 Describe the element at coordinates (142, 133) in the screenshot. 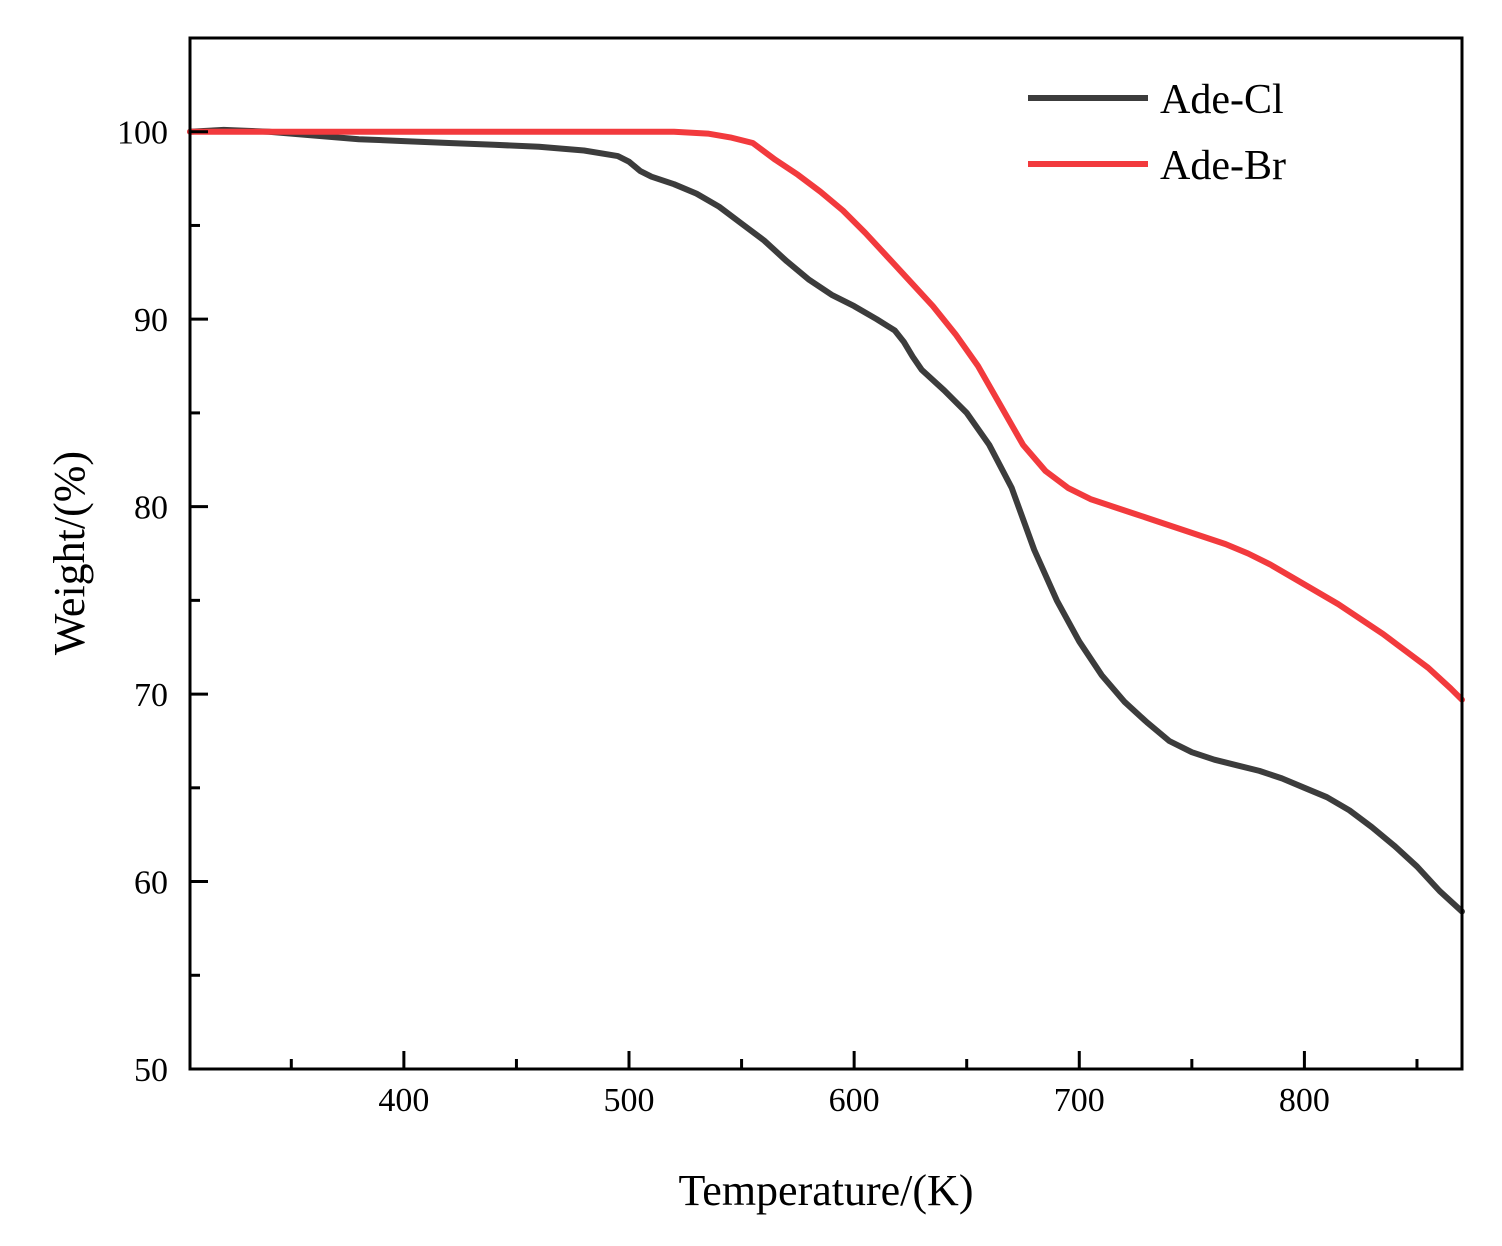

I see `y-tick-label-100: 100` at that location.